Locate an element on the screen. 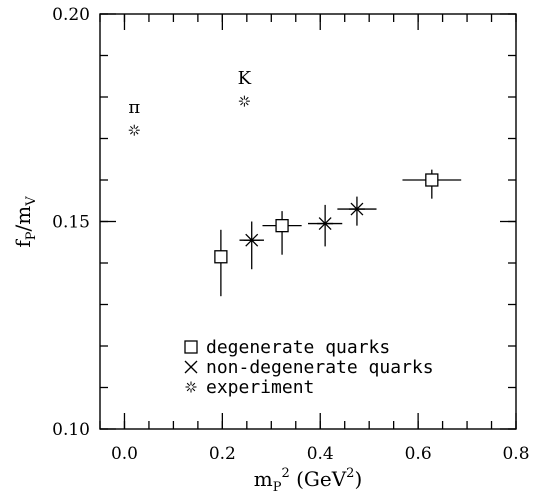 The image size is (537, 495). x-axis-label-sub: P is located at coordinates (277, 487).